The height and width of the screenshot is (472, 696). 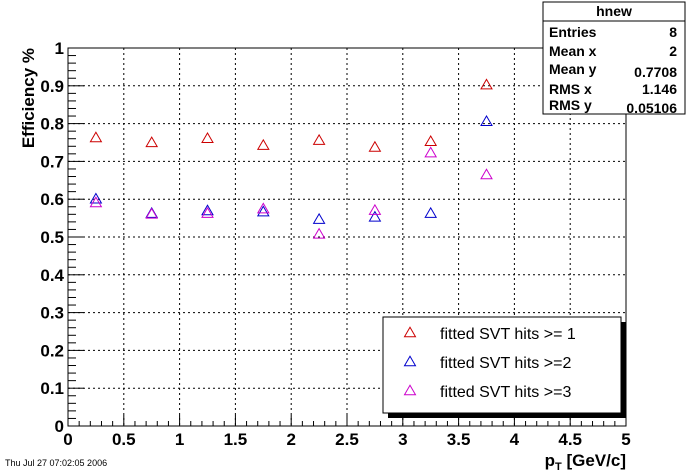 What do you see at coordinates (570, 105) in the screenshot?
I see `stats-label-rms-y: RMS y` at bounding box center [570, 105].